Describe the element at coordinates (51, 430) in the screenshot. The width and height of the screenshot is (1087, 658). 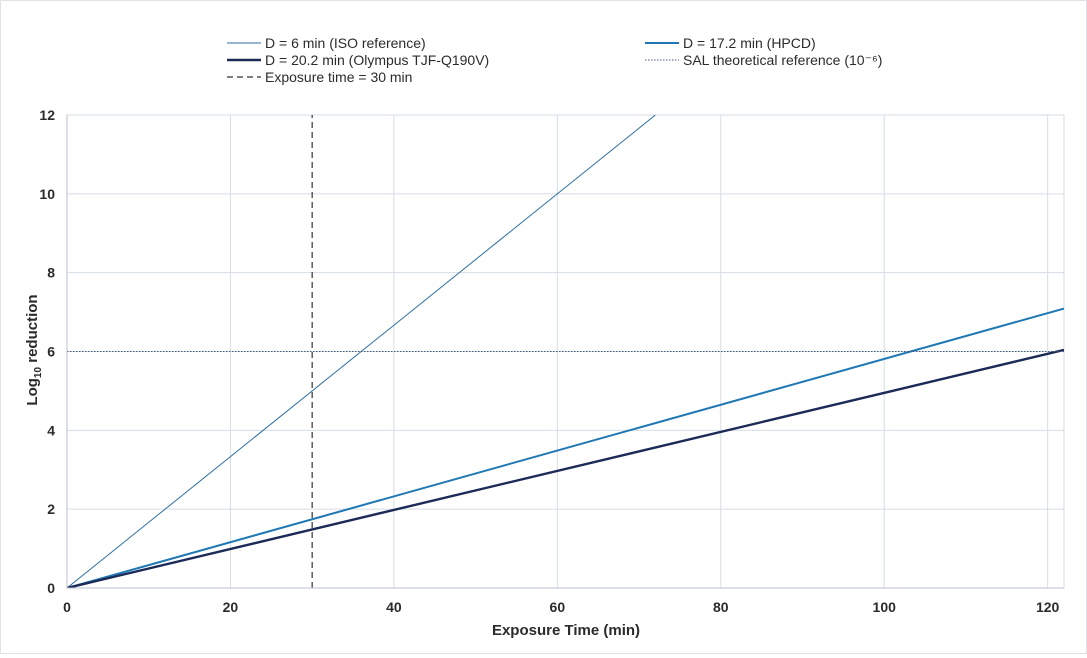
I see `y-tick-label: 4` at that location.